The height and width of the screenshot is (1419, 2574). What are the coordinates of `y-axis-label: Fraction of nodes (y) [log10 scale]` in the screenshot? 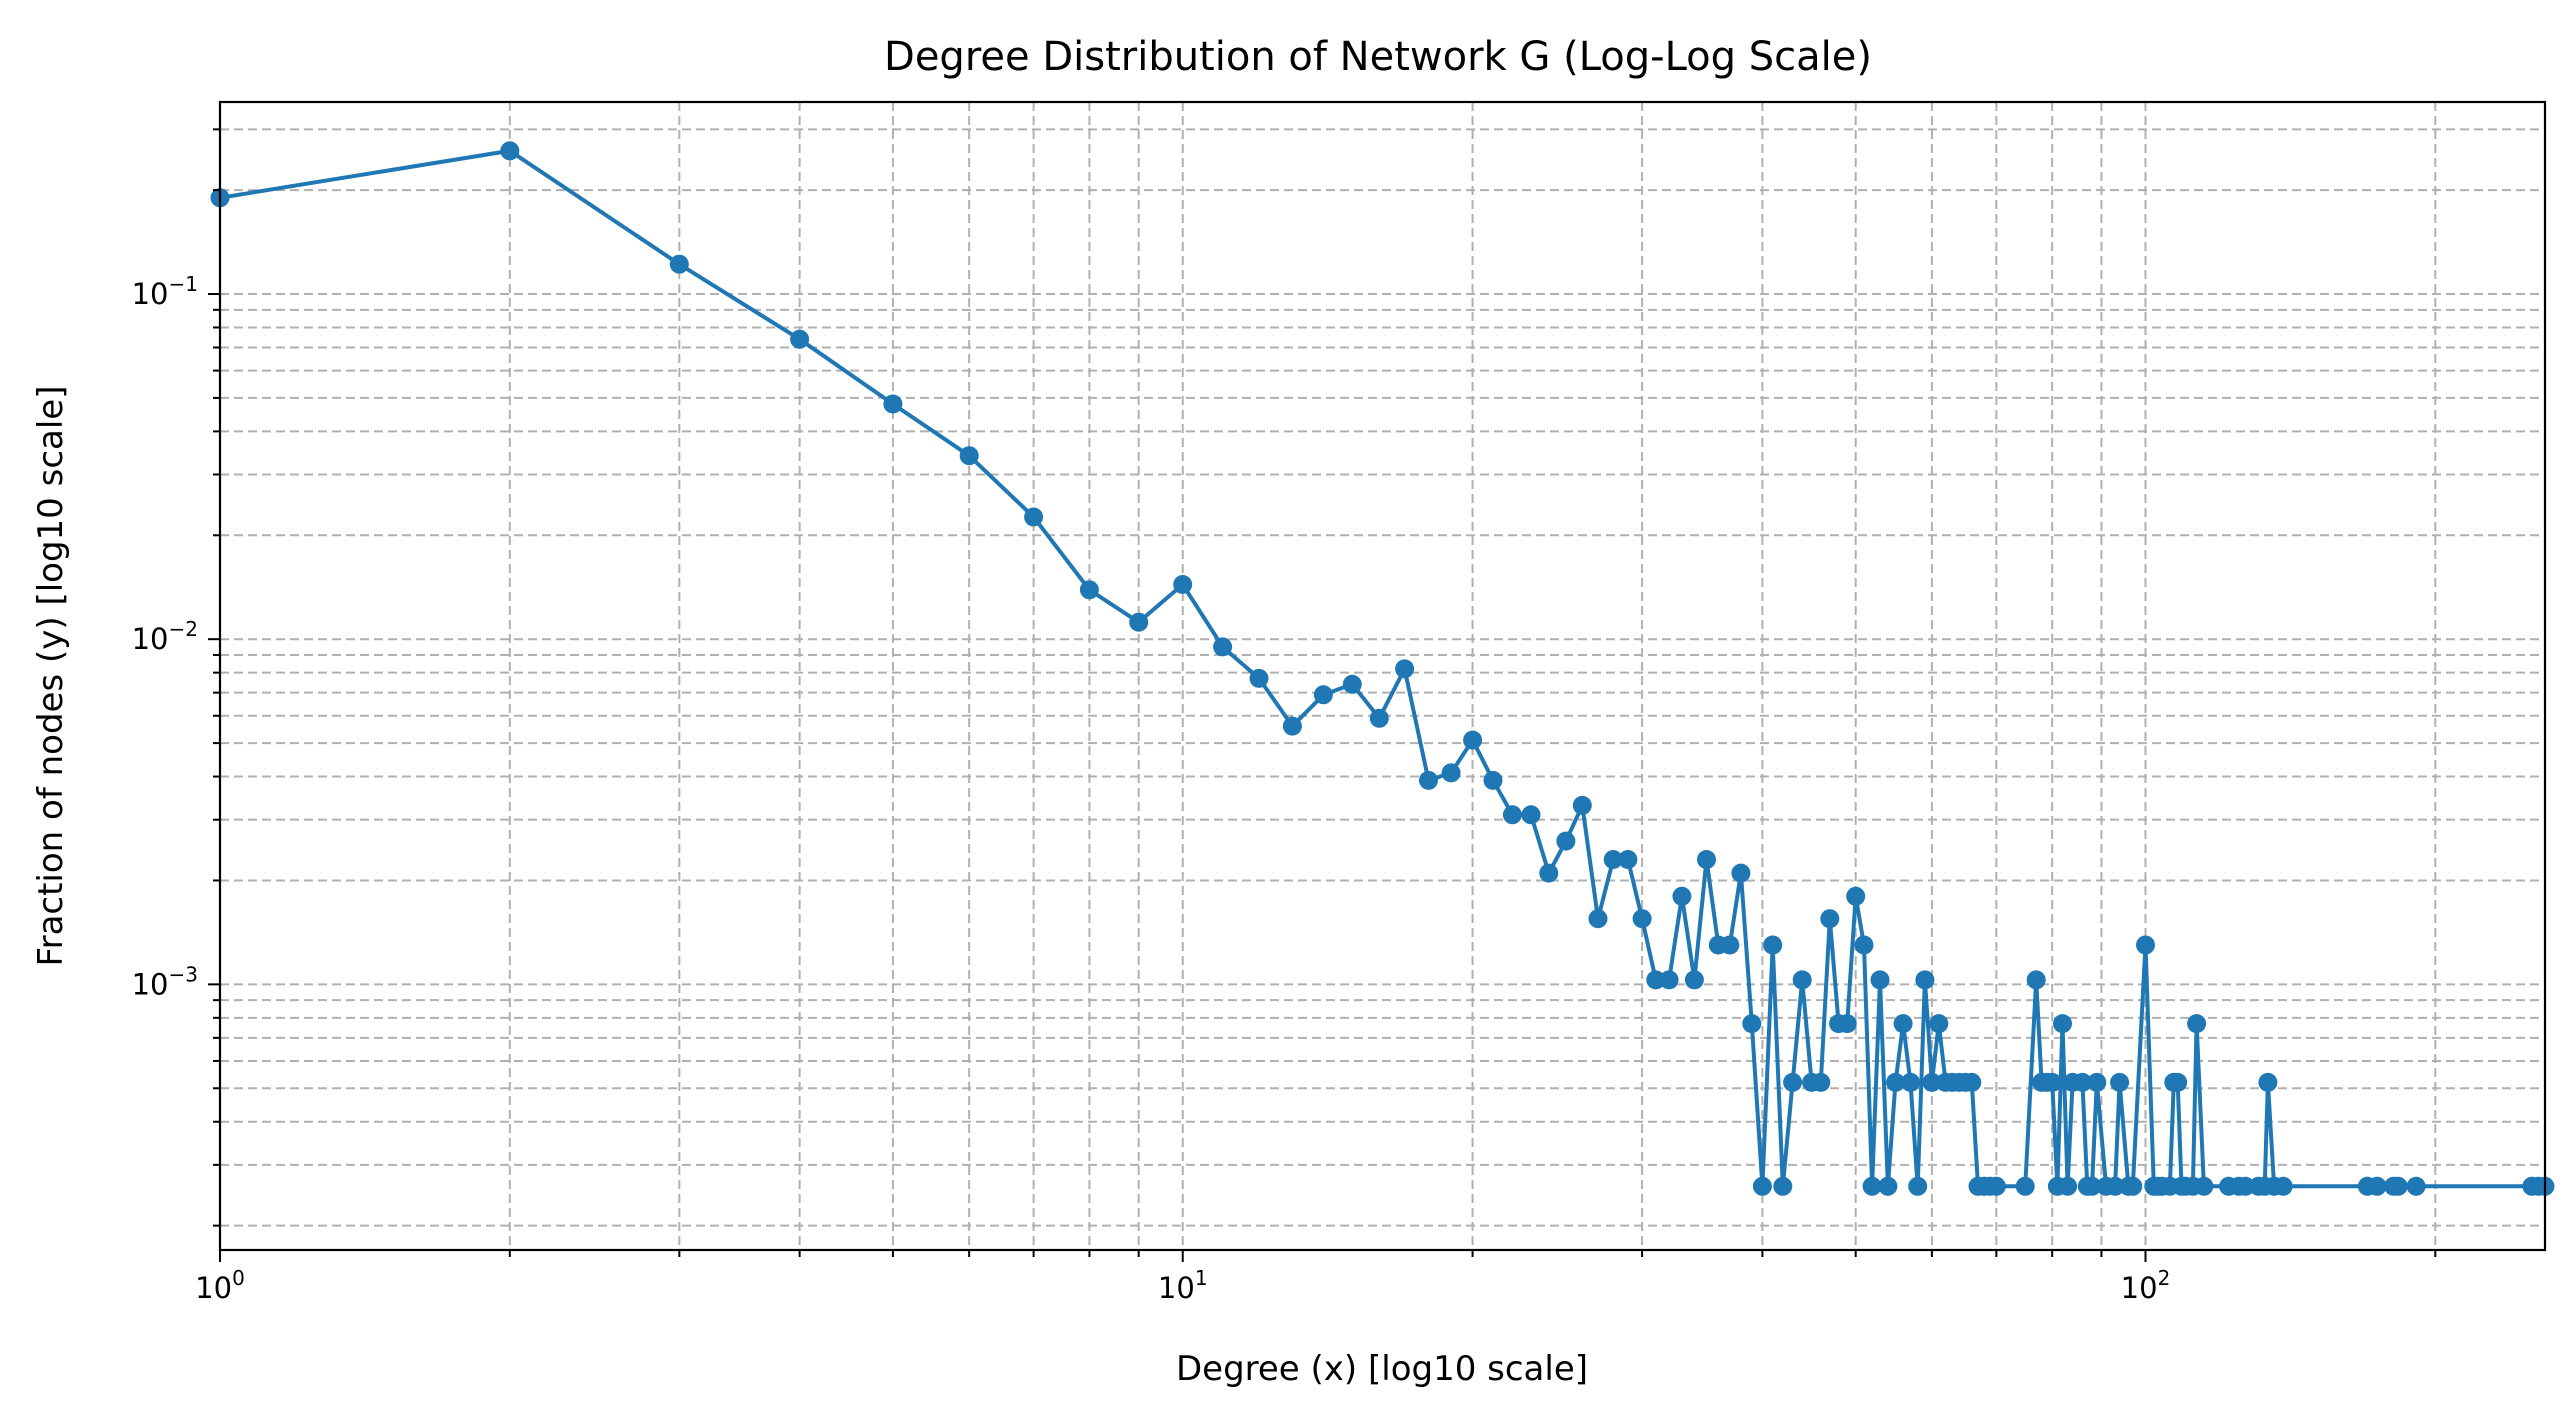 It's located at (51, 676).